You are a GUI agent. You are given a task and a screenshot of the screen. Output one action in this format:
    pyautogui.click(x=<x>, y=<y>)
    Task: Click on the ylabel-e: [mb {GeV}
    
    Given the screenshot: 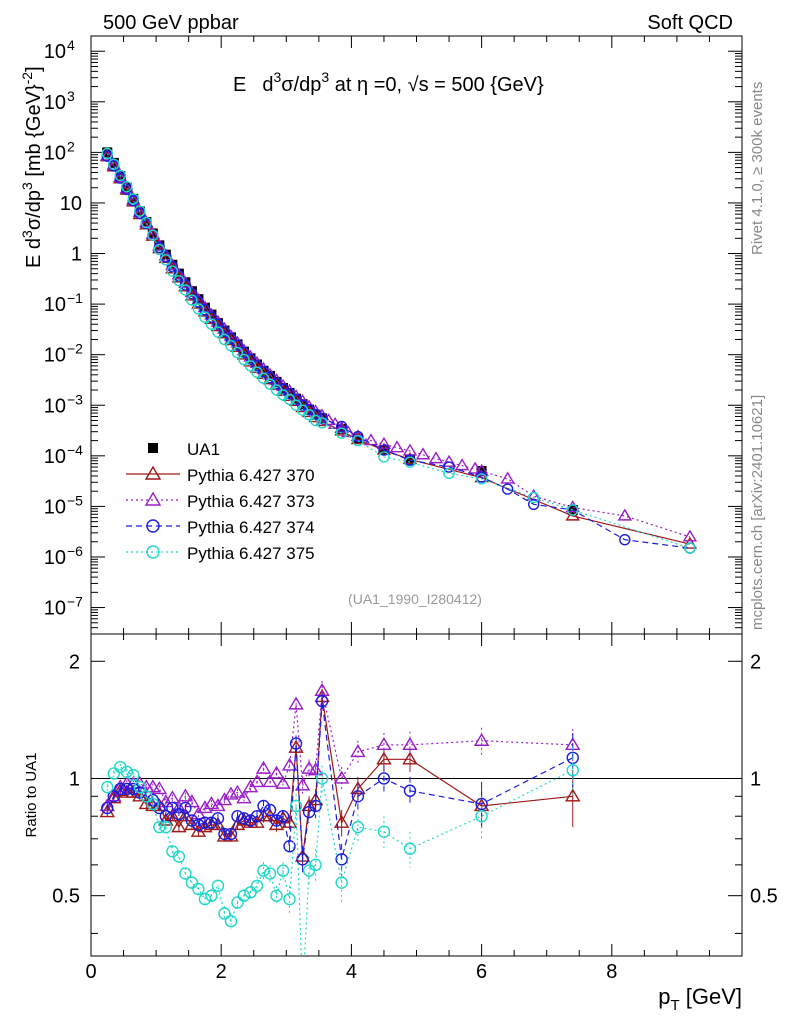 What is the action you would take?
    pyautogui.click(x=34, y=133)
    